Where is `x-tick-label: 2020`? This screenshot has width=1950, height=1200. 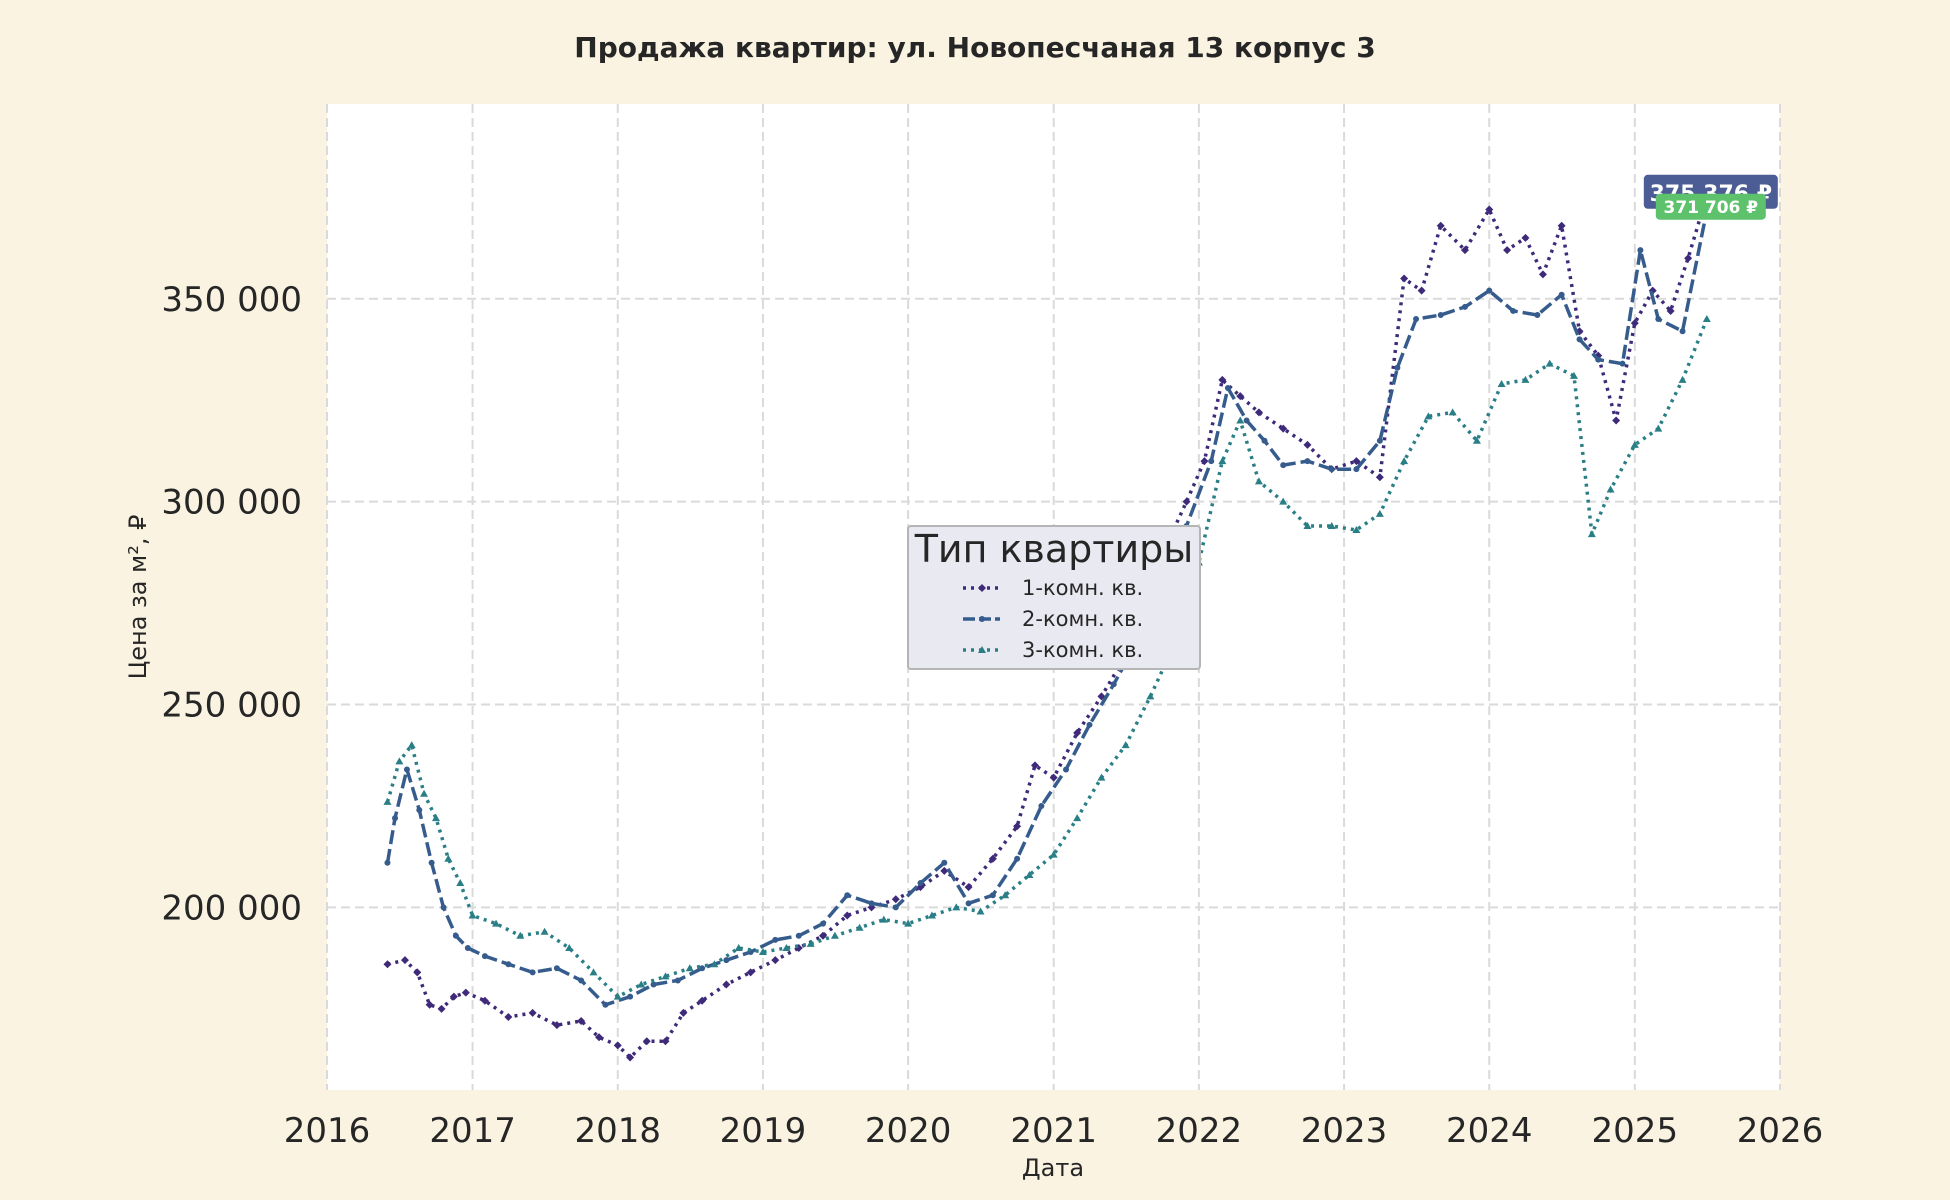 x-tick-label: 2020 is located at coordinates (908, 1131).